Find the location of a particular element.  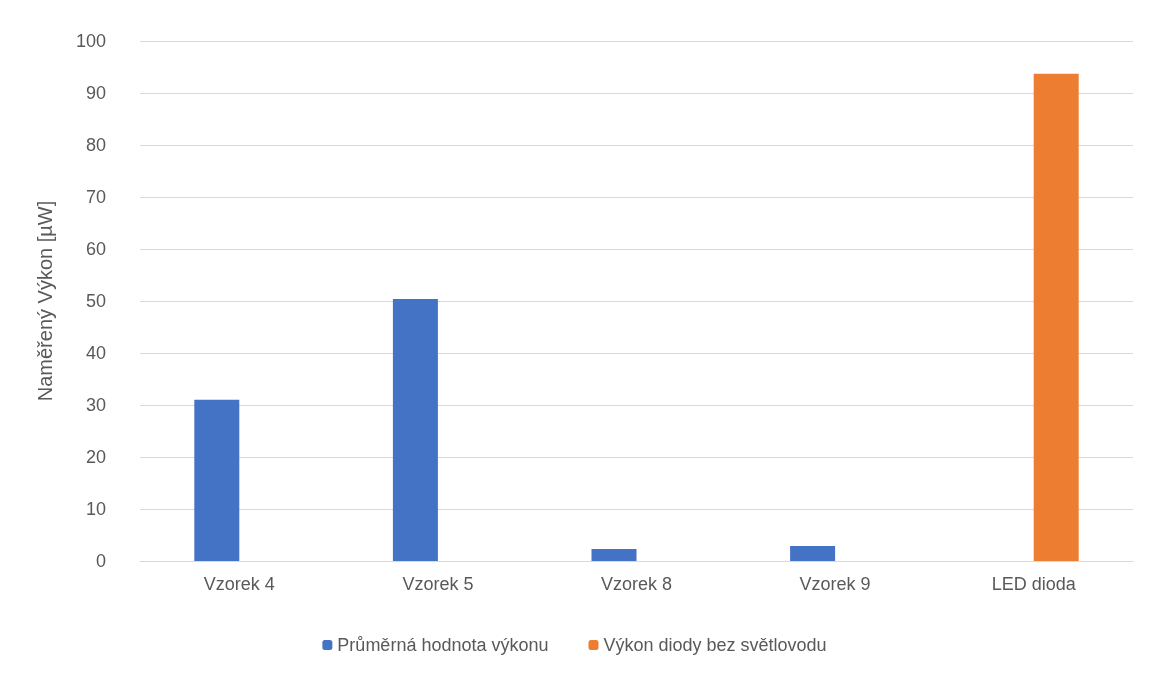

x-tick-label: LED dioda is located at coordinates (1034, 584).